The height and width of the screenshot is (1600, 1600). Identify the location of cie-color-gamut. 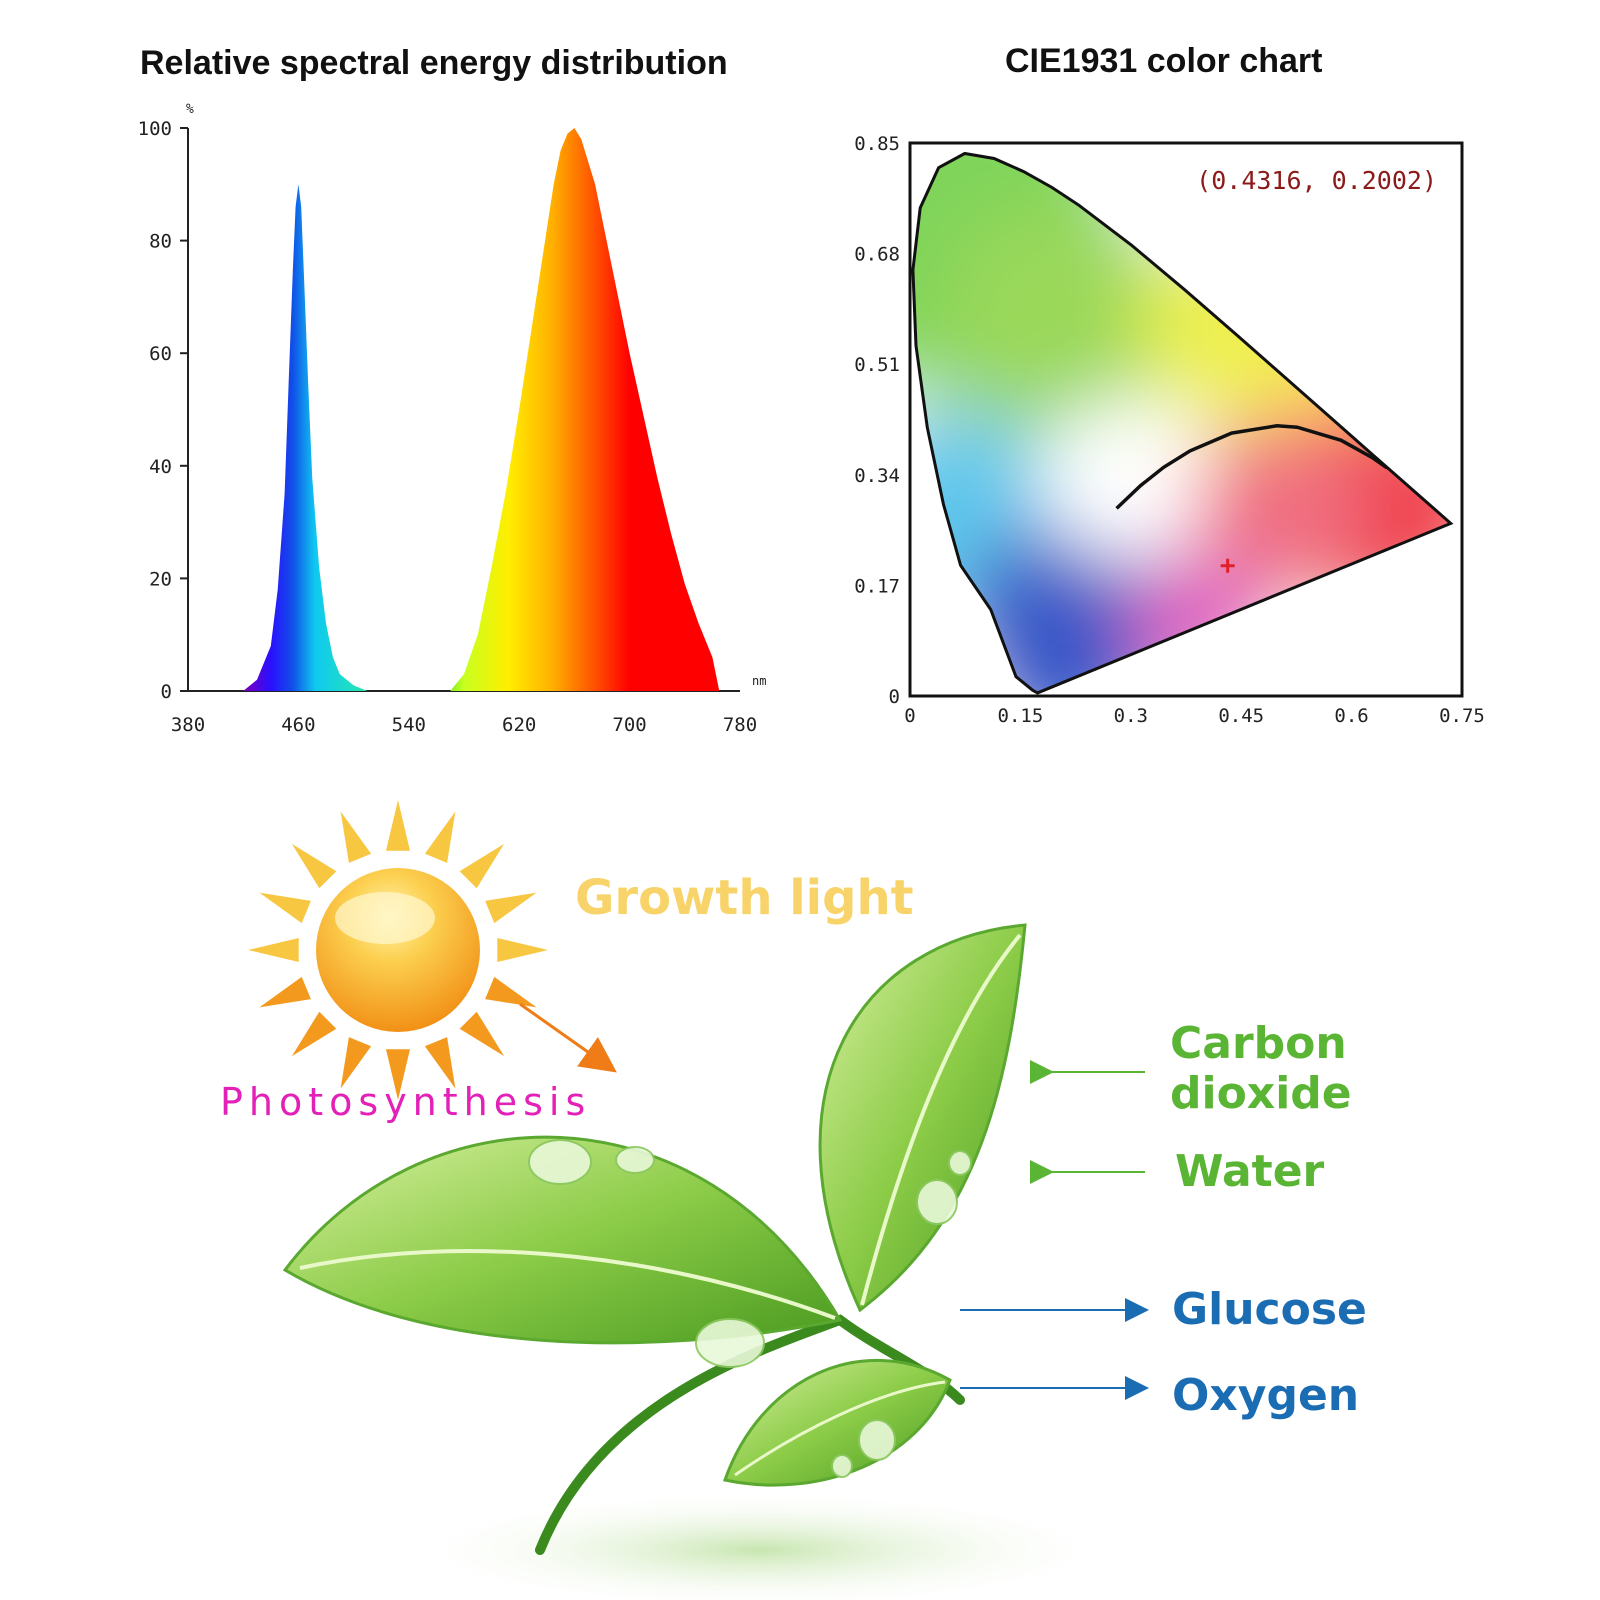
(1181, 423).